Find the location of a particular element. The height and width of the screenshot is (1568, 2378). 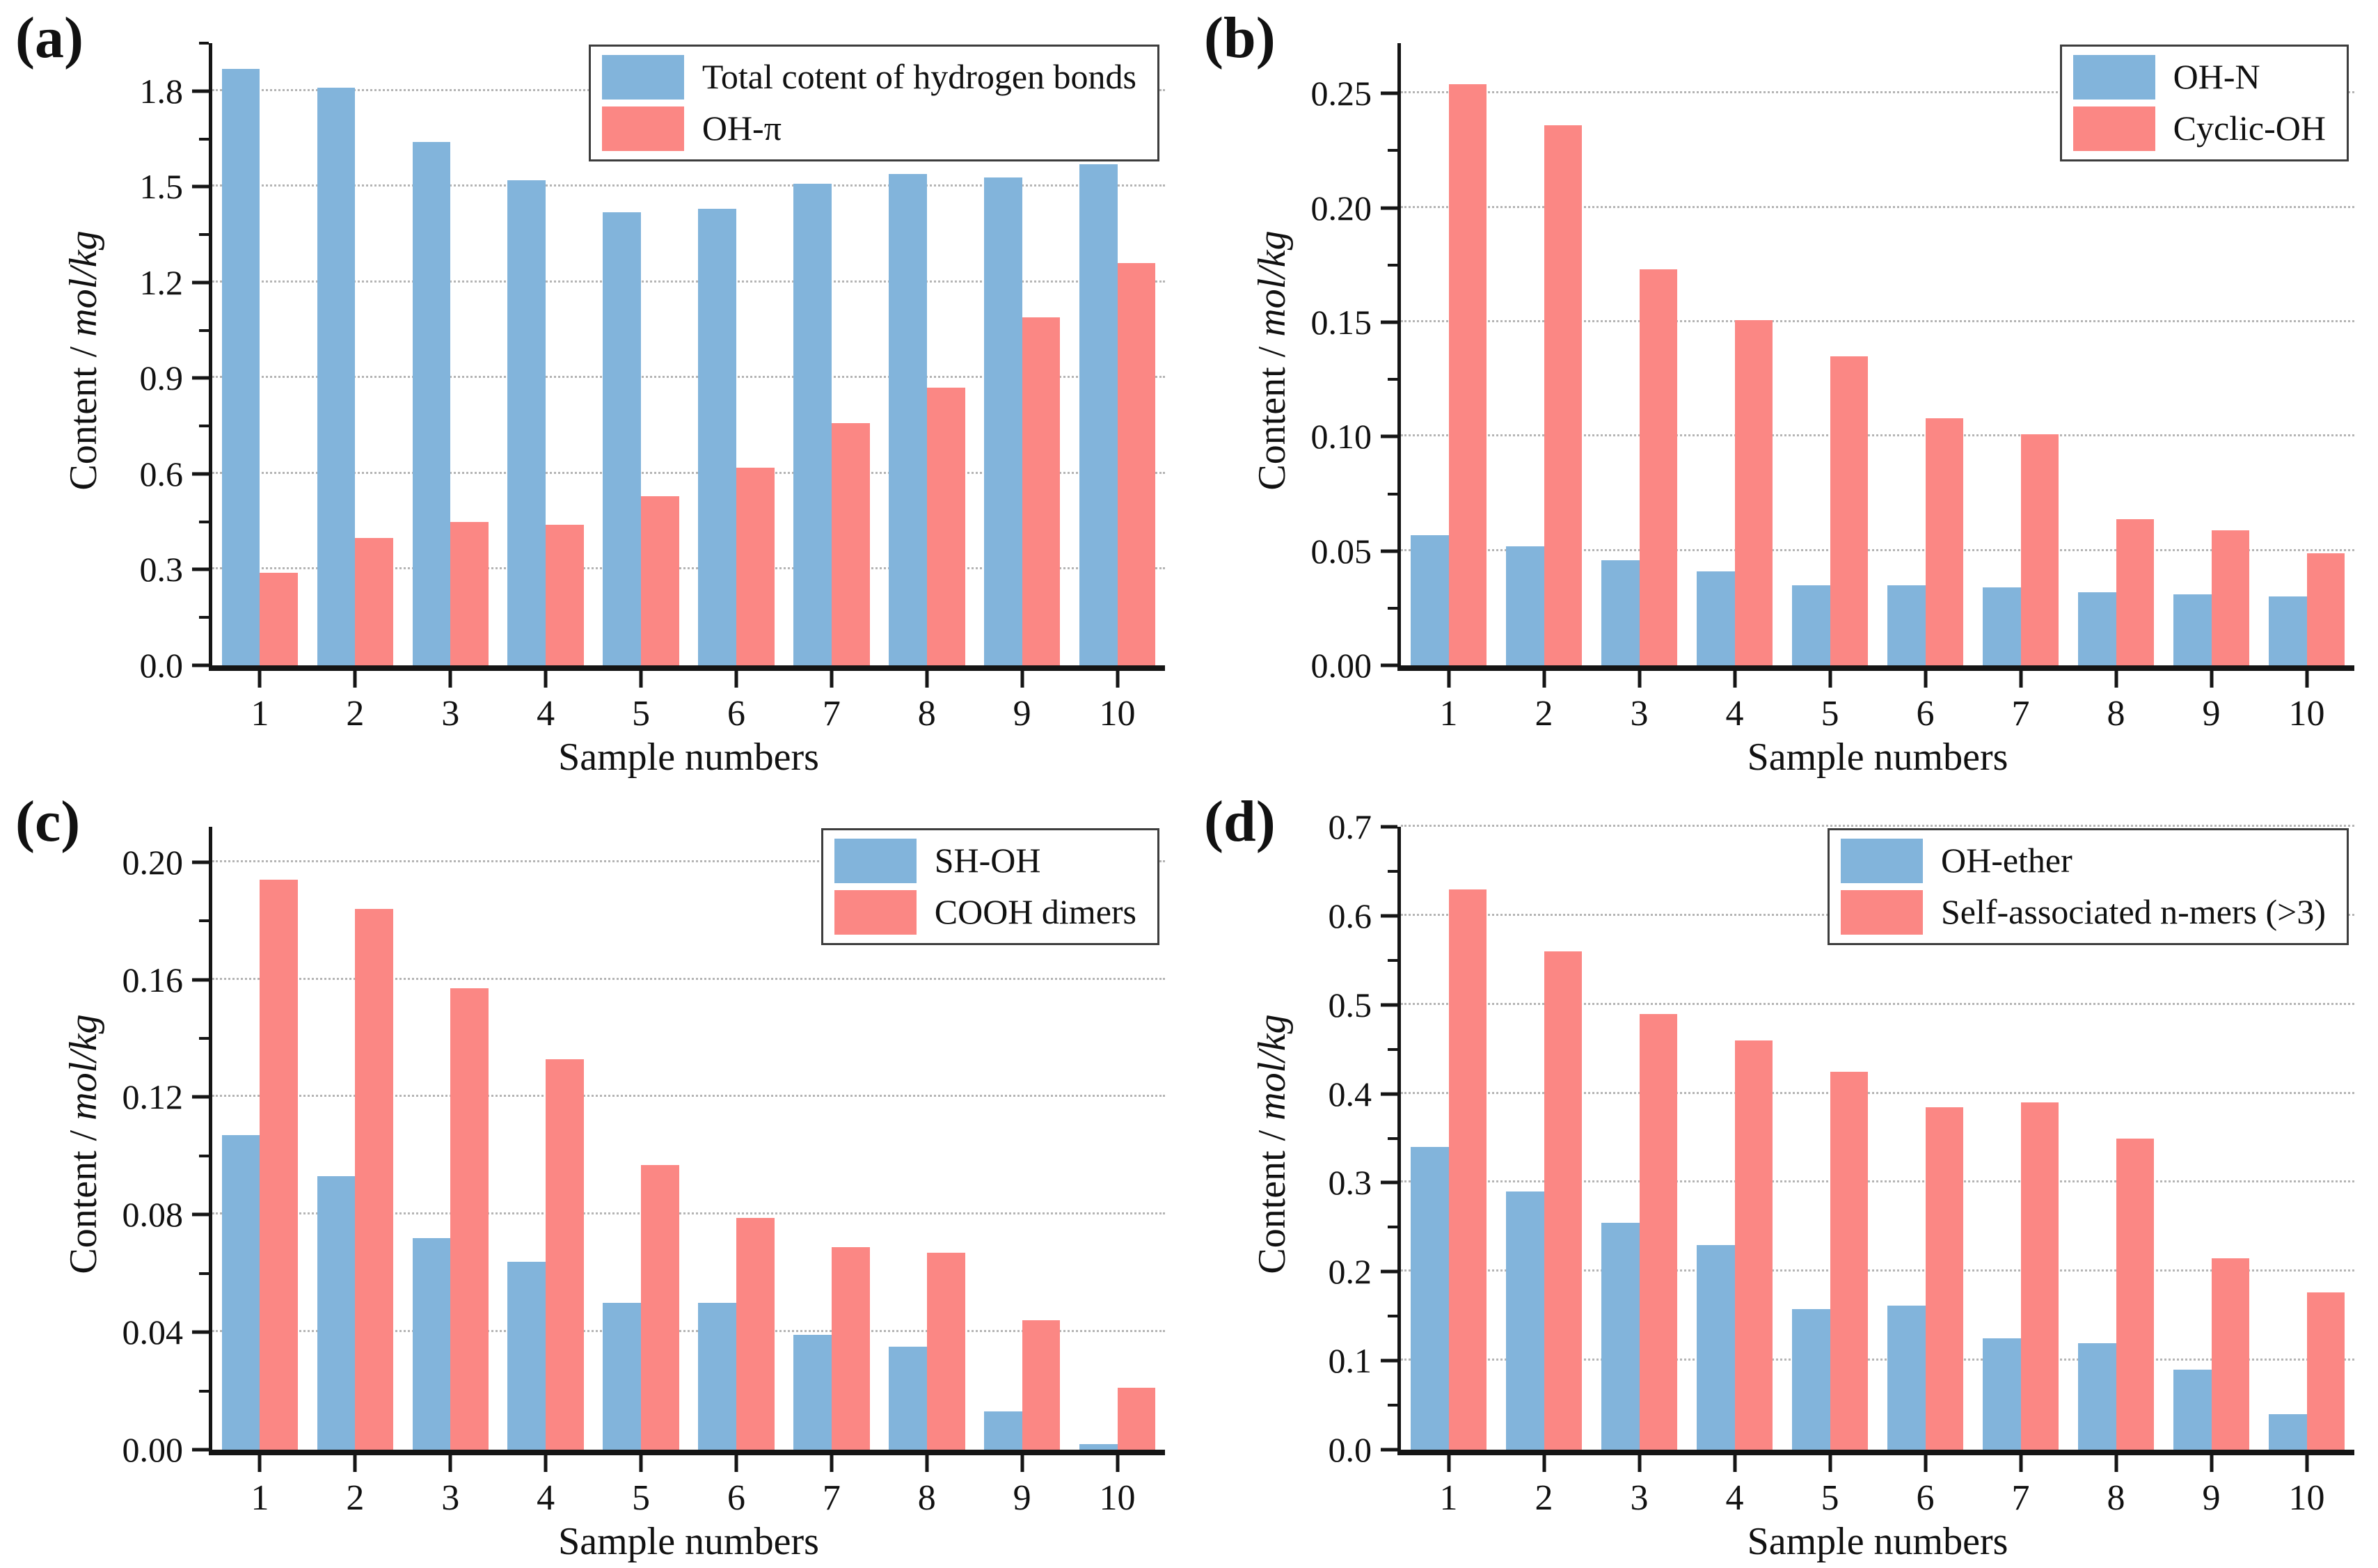

y-axis-tick-label: 0.0 is located at coordinates (161, 665).